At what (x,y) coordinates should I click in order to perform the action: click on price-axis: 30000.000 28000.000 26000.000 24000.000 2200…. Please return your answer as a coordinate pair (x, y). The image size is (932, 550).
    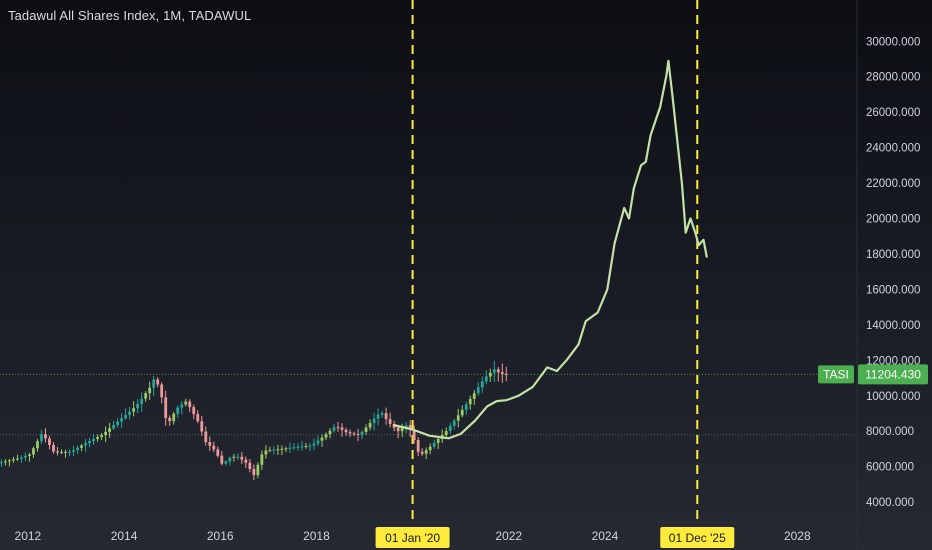
    Looking at the image, I should click on (888, 275).